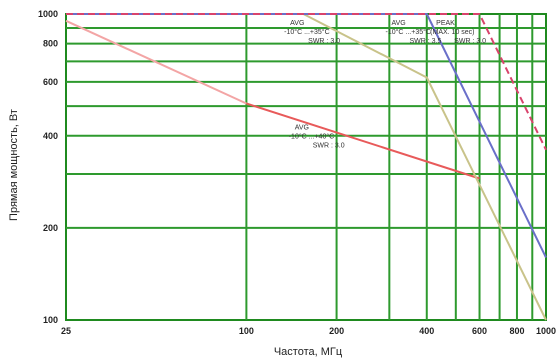 The image size is (559, 360). I want to click on x-tick-label-400: 400, so click(426, 331).